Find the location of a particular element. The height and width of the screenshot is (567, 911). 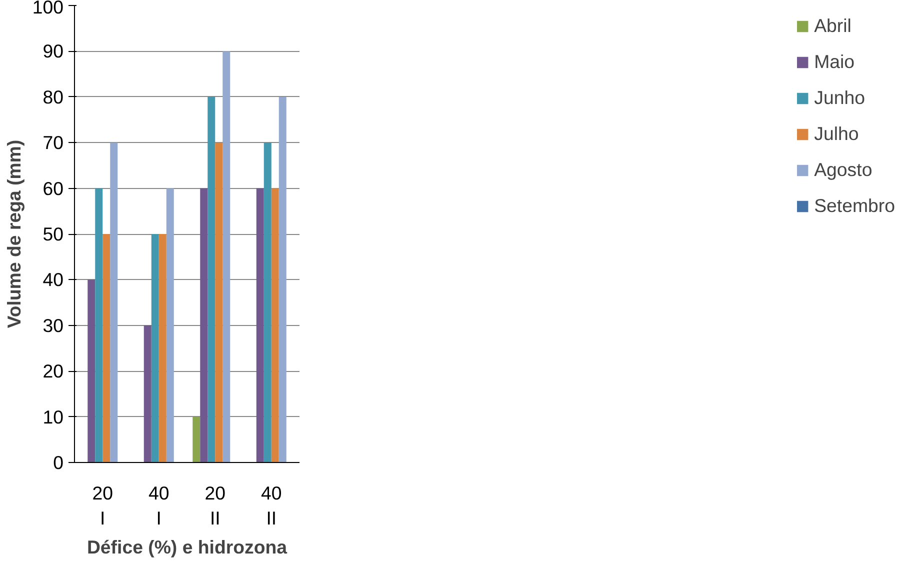

legend-label: Julho is located at coordinates (836, 134).